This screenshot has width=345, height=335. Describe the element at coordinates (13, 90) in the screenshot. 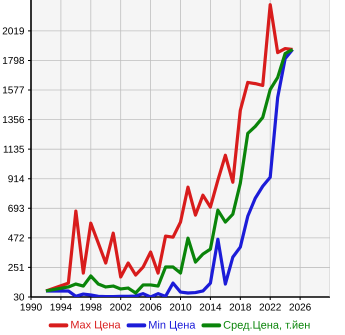

I see `y-tick-label: 1577` at that location.